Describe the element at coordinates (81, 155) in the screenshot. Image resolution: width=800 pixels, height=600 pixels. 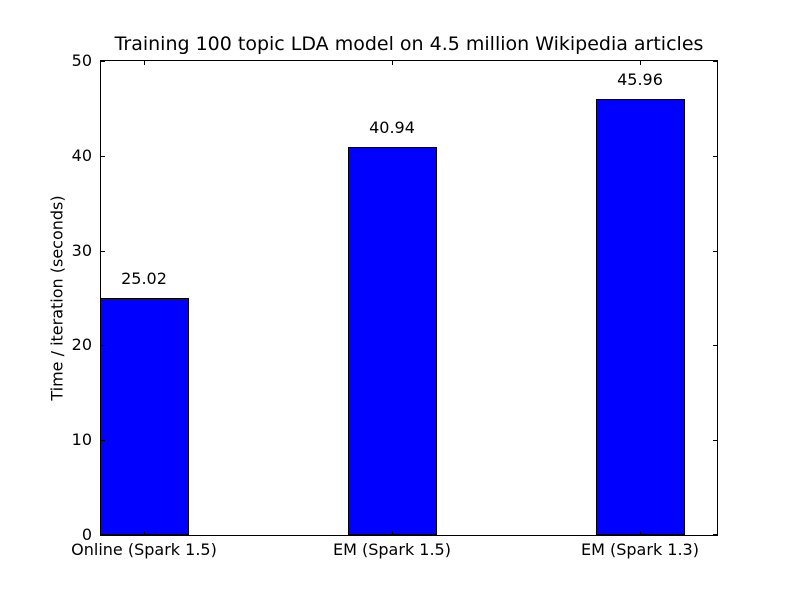
I see `y-tick-label-4: 40` at that location.